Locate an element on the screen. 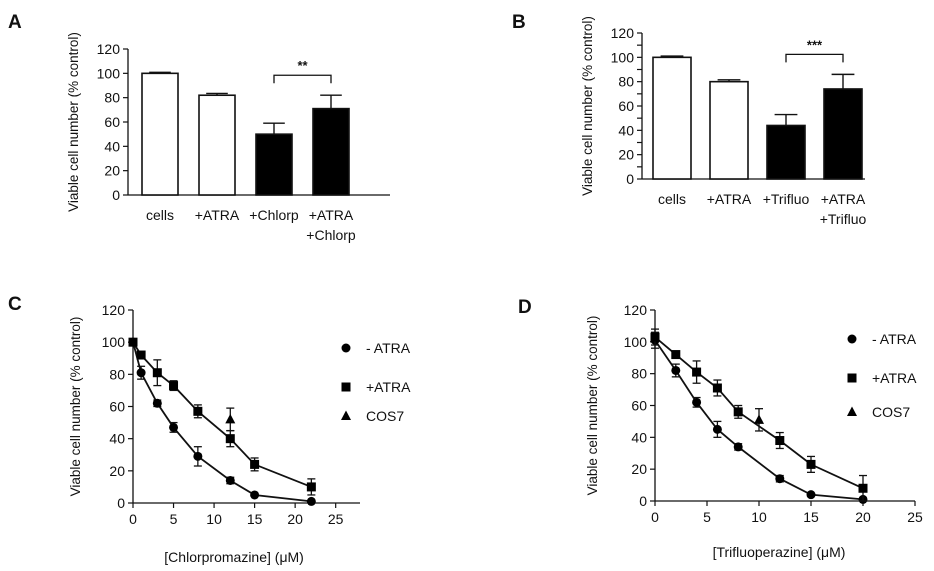 The height and width of the screenshot is (571, 934). x-axis-label: [Trifluoperazine] (μM) is located at coordinates (779, 552).